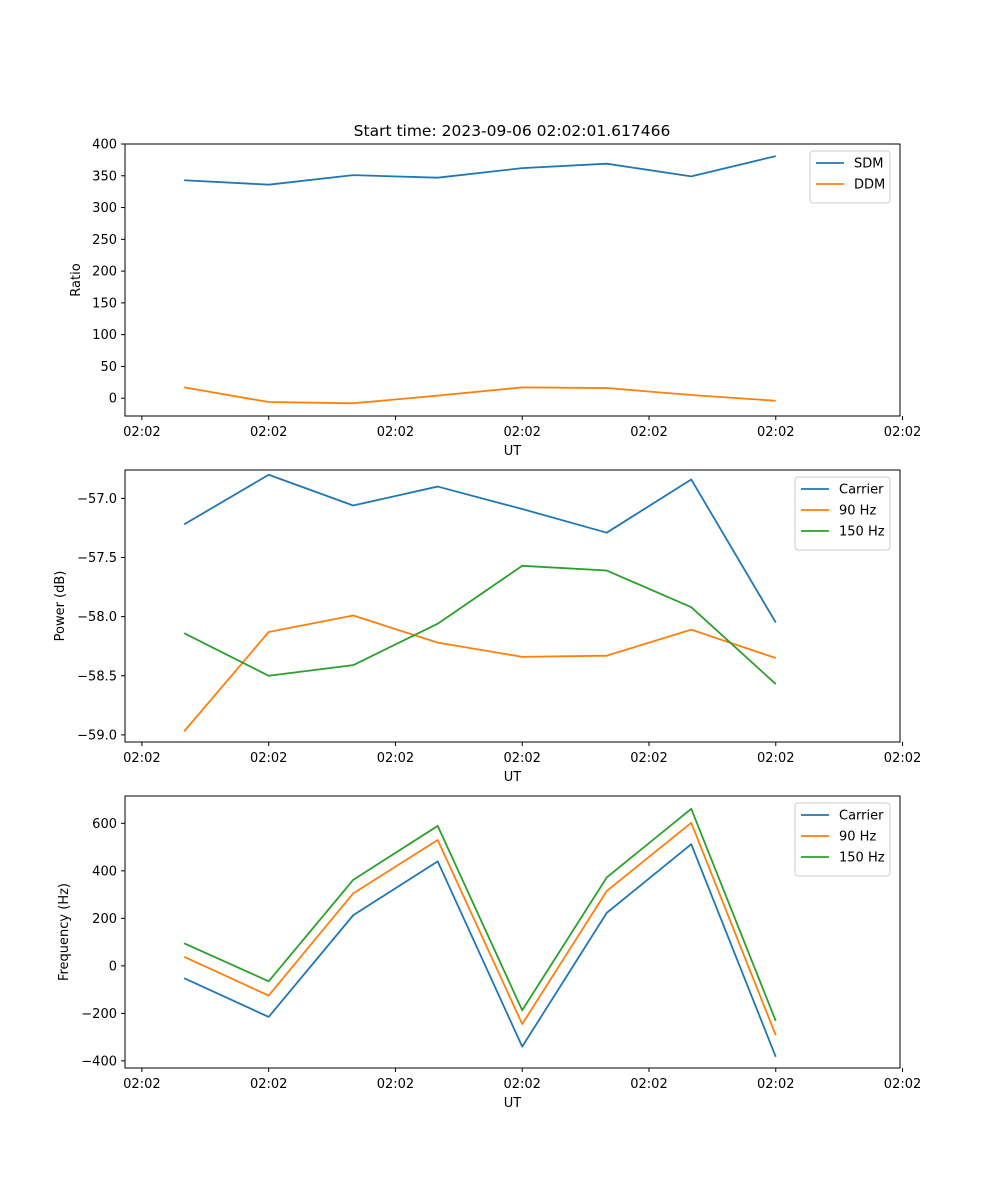 Image resolution: width=1000 pixels, height=1200 pixels. I want to click on power-legend-label: 150 Hz, so click(862, 532).